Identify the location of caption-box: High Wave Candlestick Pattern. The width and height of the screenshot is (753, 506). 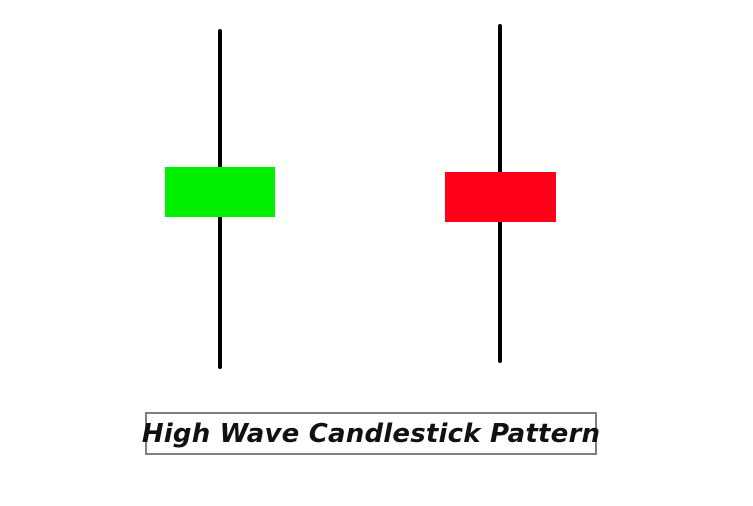
(371, 433).